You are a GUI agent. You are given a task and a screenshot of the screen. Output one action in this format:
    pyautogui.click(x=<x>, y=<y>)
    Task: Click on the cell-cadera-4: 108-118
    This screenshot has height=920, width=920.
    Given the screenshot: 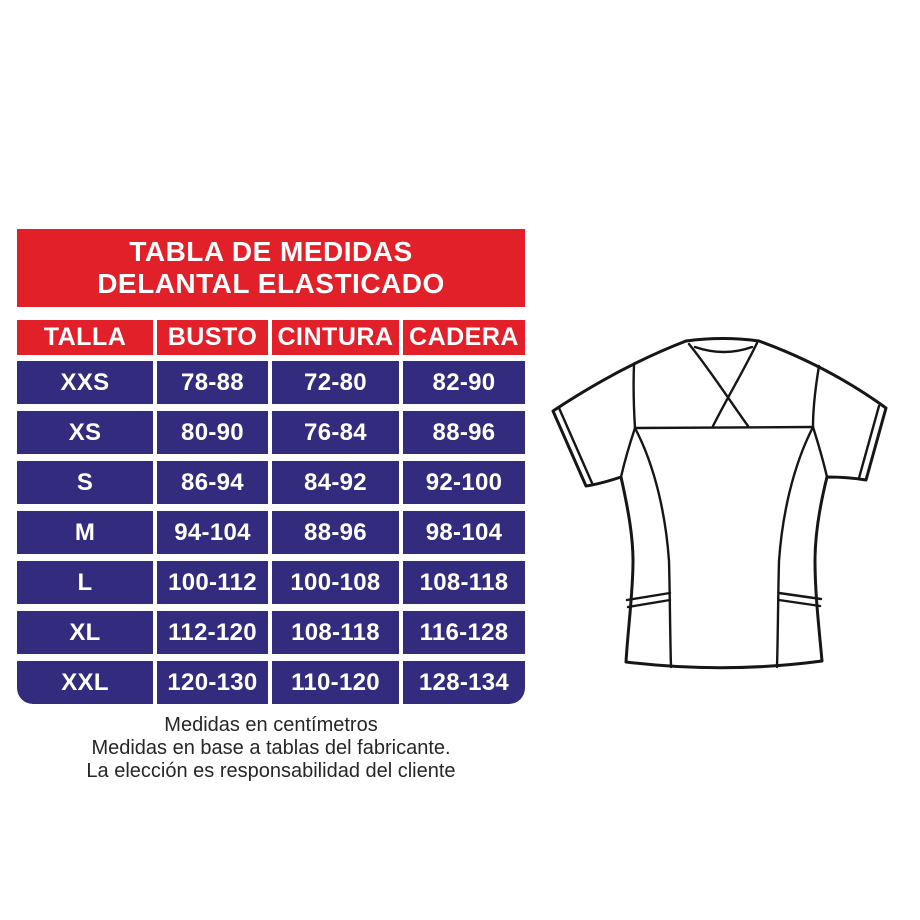 What is the action you would take?
    pyautogui.click(x=464, y=582)
    